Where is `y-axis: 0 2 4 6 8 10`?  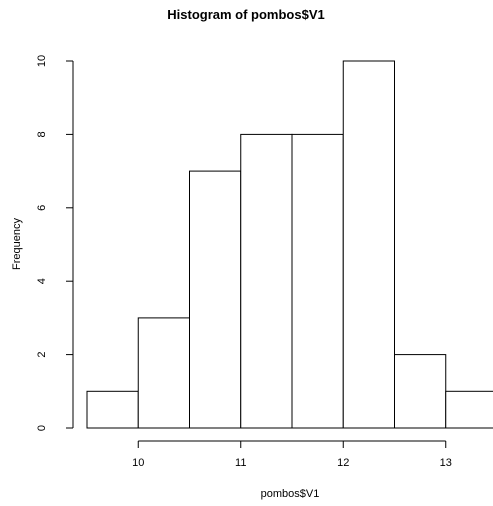
y-axis: 0 2 4 6 8 10 is located at coordinates (55, 243).